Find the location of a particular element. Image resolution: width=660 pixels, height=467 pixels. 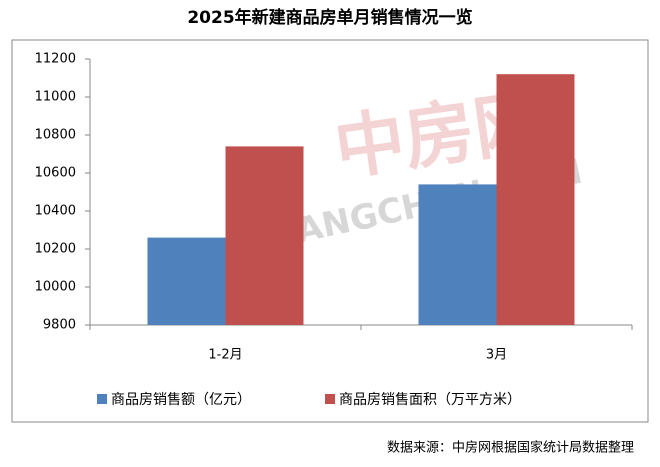

y-tick-label: 11200 is located at coordinates (55, 59).